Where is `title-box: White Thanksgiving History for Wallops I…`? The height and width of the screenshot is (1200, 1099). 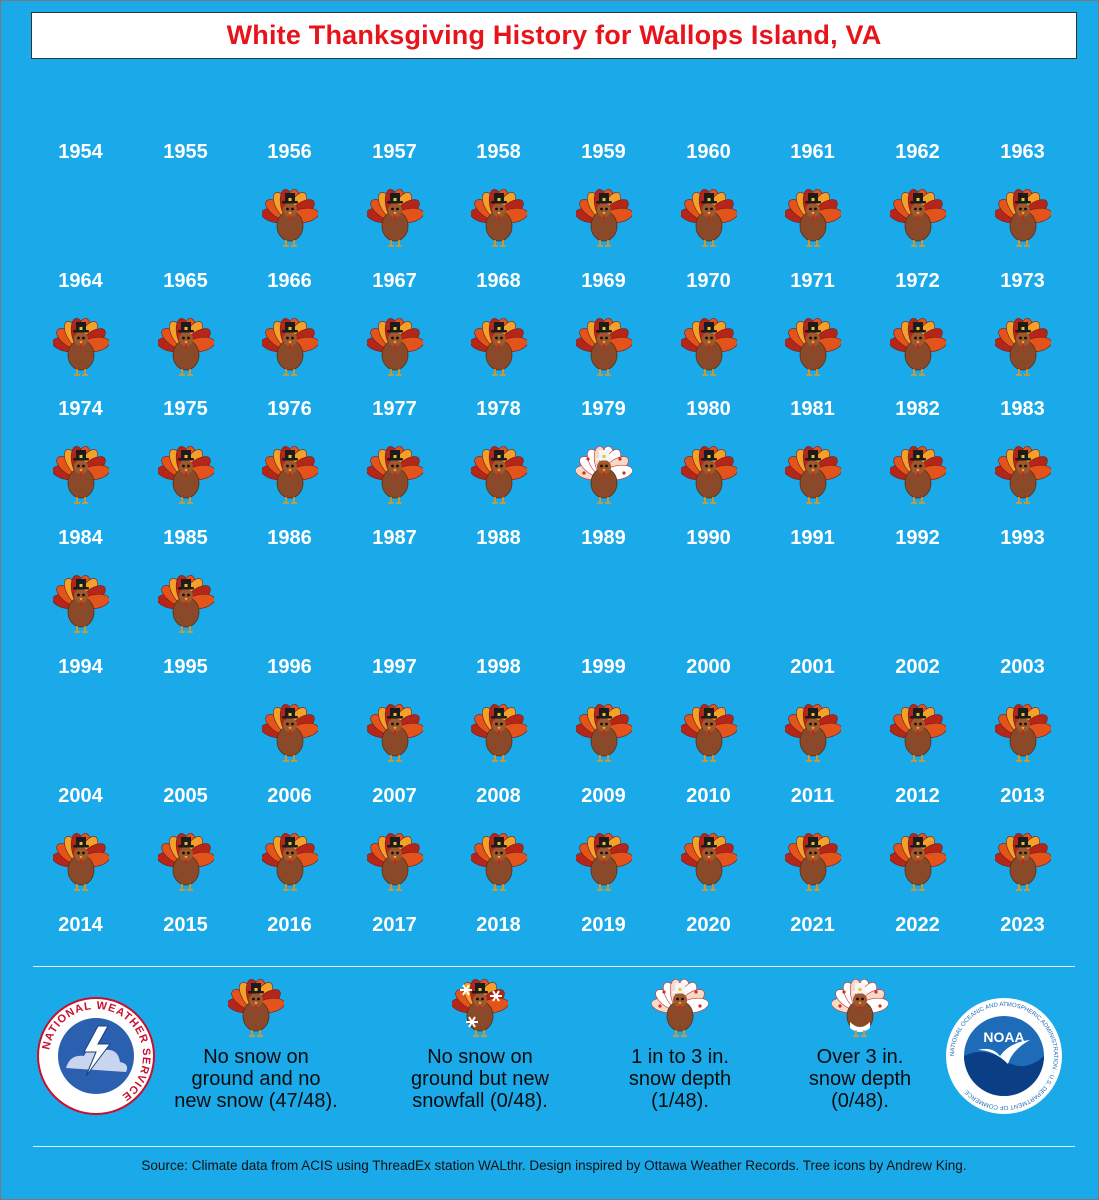
title-box: White Thanksgiving History for Wallops I… is located at coordinates (554, 35).